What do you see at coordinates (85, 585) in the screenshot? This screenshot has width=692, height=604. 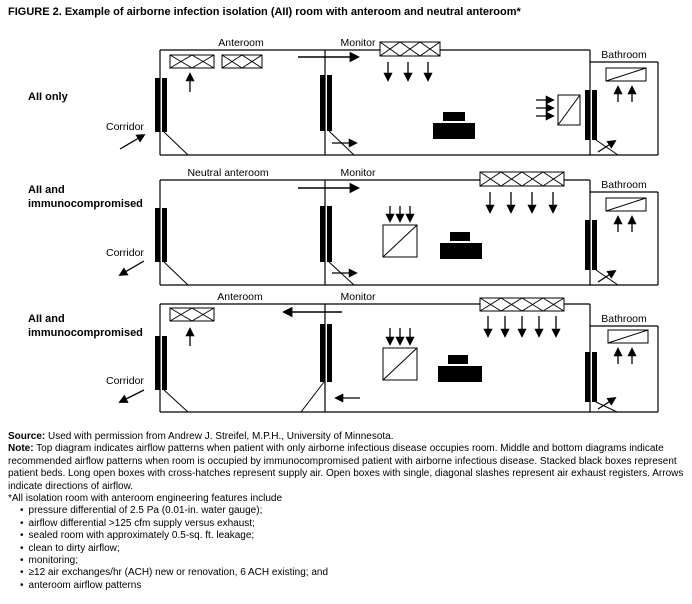 I see `feature-text: anteroom airflow patterns` at bounding box center [85, 585].